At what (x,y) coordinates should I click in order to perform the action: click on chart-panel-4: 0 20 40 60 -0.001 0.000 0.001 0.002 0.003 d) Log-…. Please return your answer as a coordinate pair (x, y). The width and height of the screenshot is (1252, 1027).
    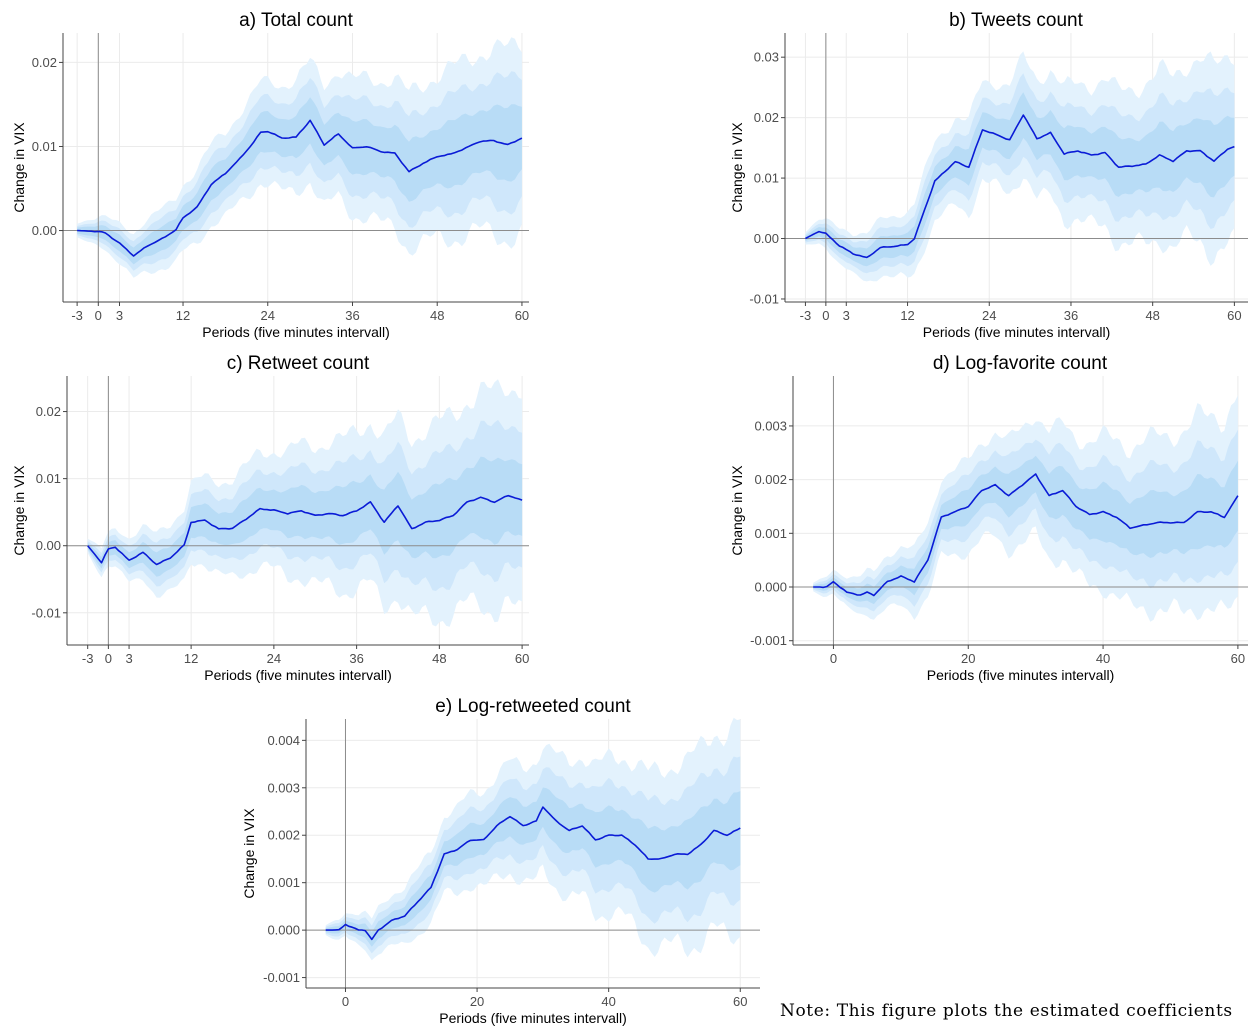
    Looking at the image, I should click on (988, 518).